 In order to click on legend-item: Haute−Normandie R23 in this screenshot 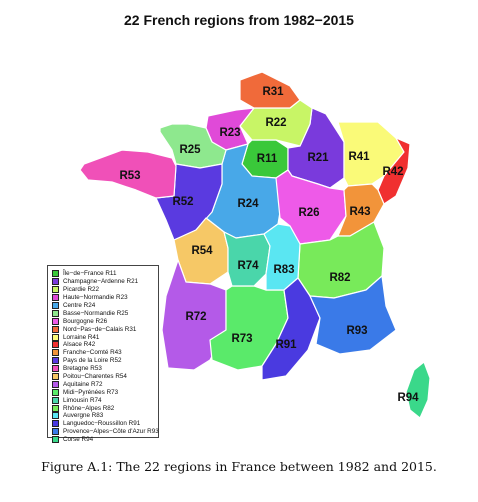, I will do `click(105, 298)`.